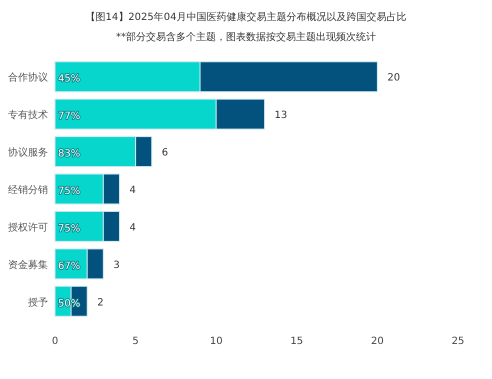 Image resolution: width=492 pixels, height=379 pixels. I want to click on y-tick-label: 经销分销, so click(28, 190).